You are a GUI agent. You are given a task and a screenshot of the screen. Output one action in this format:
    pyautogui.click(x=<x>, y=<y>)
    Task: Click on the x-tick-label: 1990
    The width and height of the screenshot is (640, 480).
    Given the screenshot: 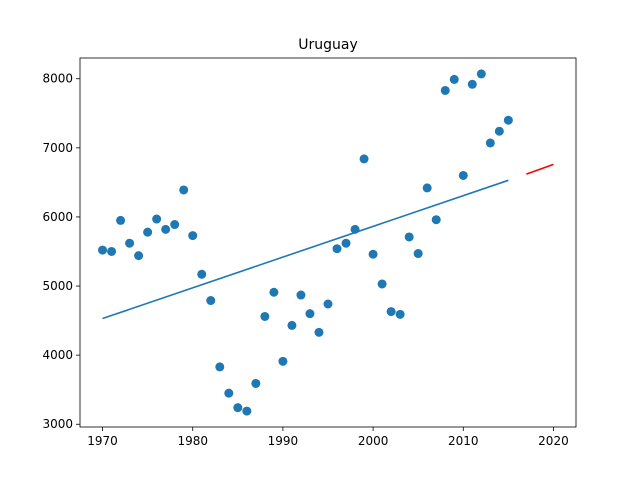 What is the action you would take?
    pyautogui.click(x=283, y=441)
    